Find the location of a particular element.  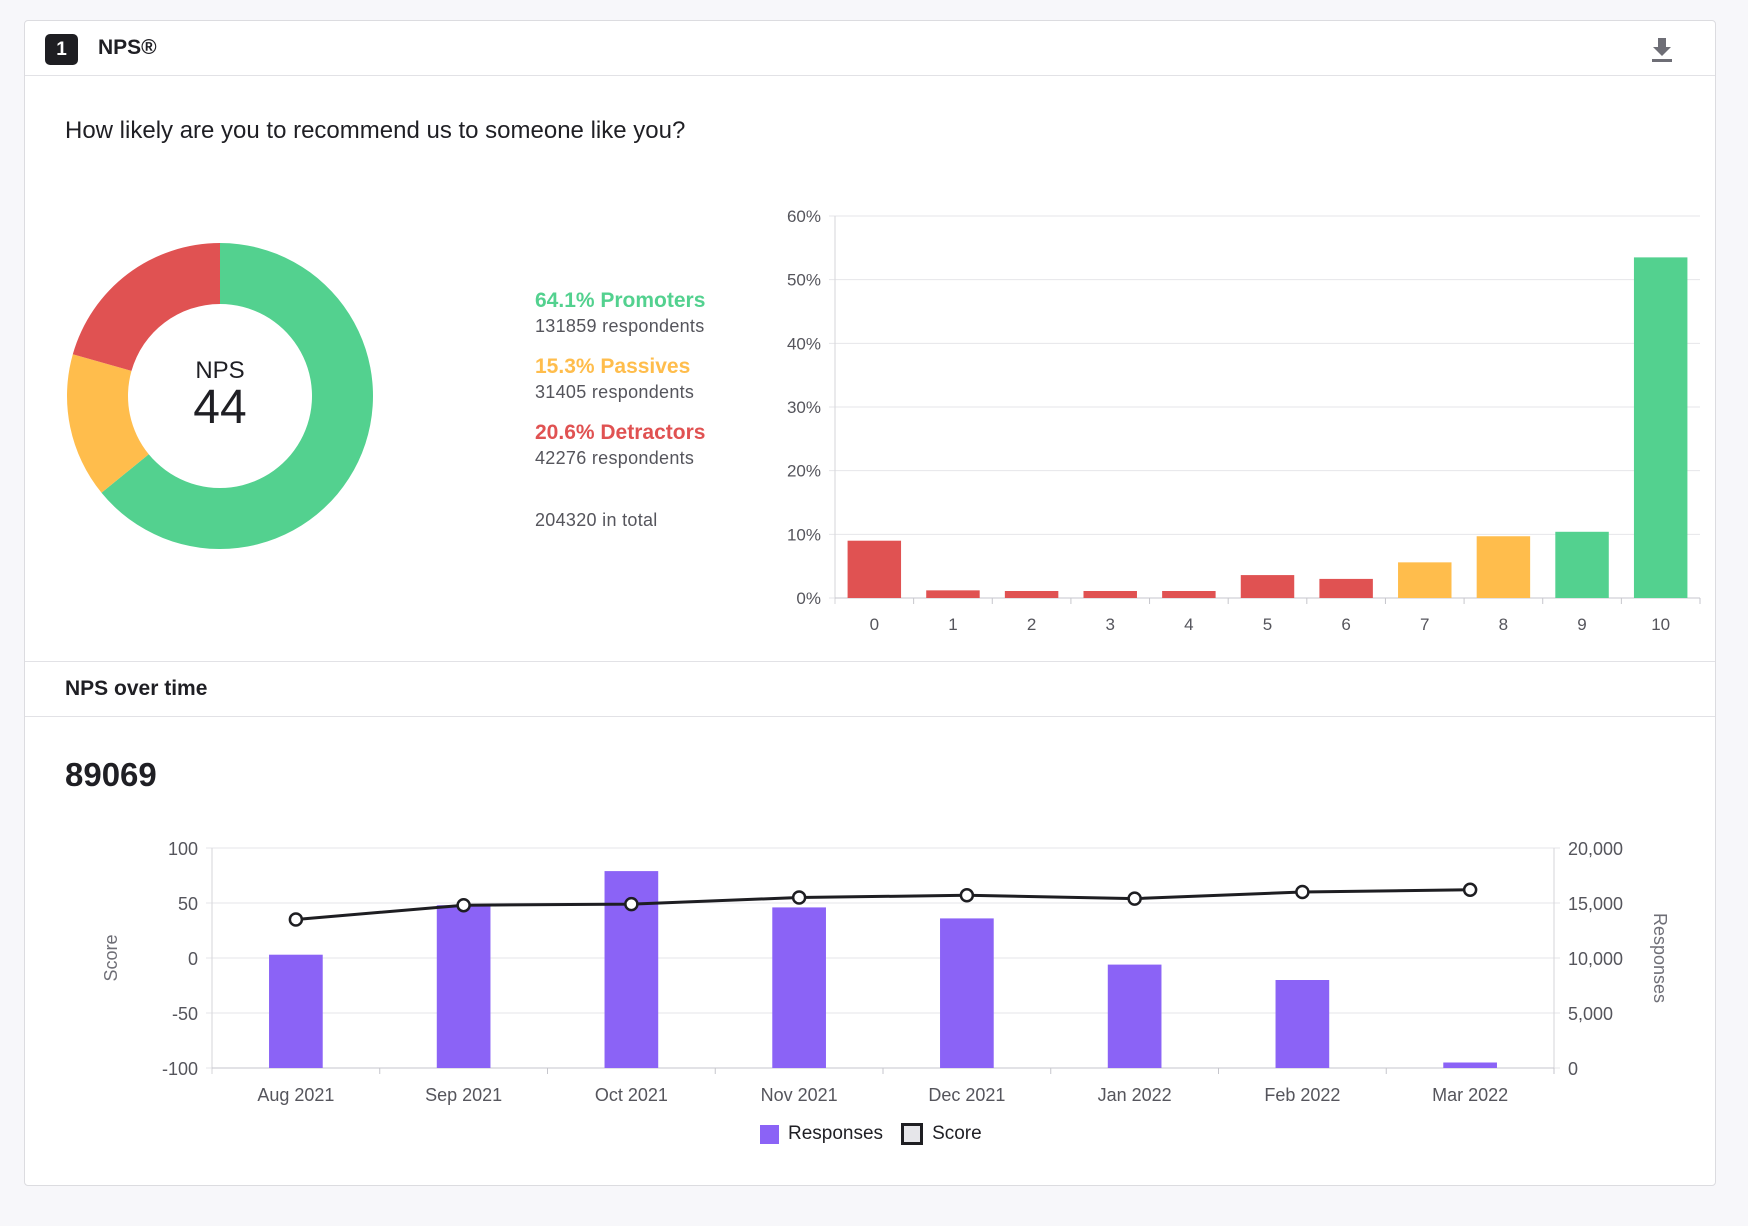

donut-slice-passives is located at coordinates (108, 423).